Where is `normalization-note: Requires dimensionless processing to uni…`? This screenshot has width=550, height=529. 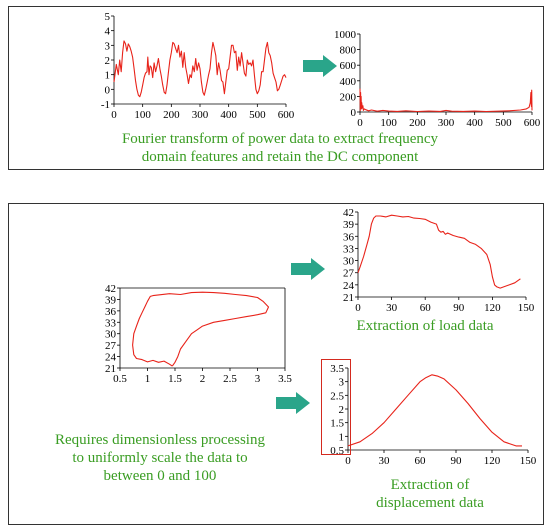 normalization-note: Requires dimensionless processing to uni… is located at coordinates (160, 458).